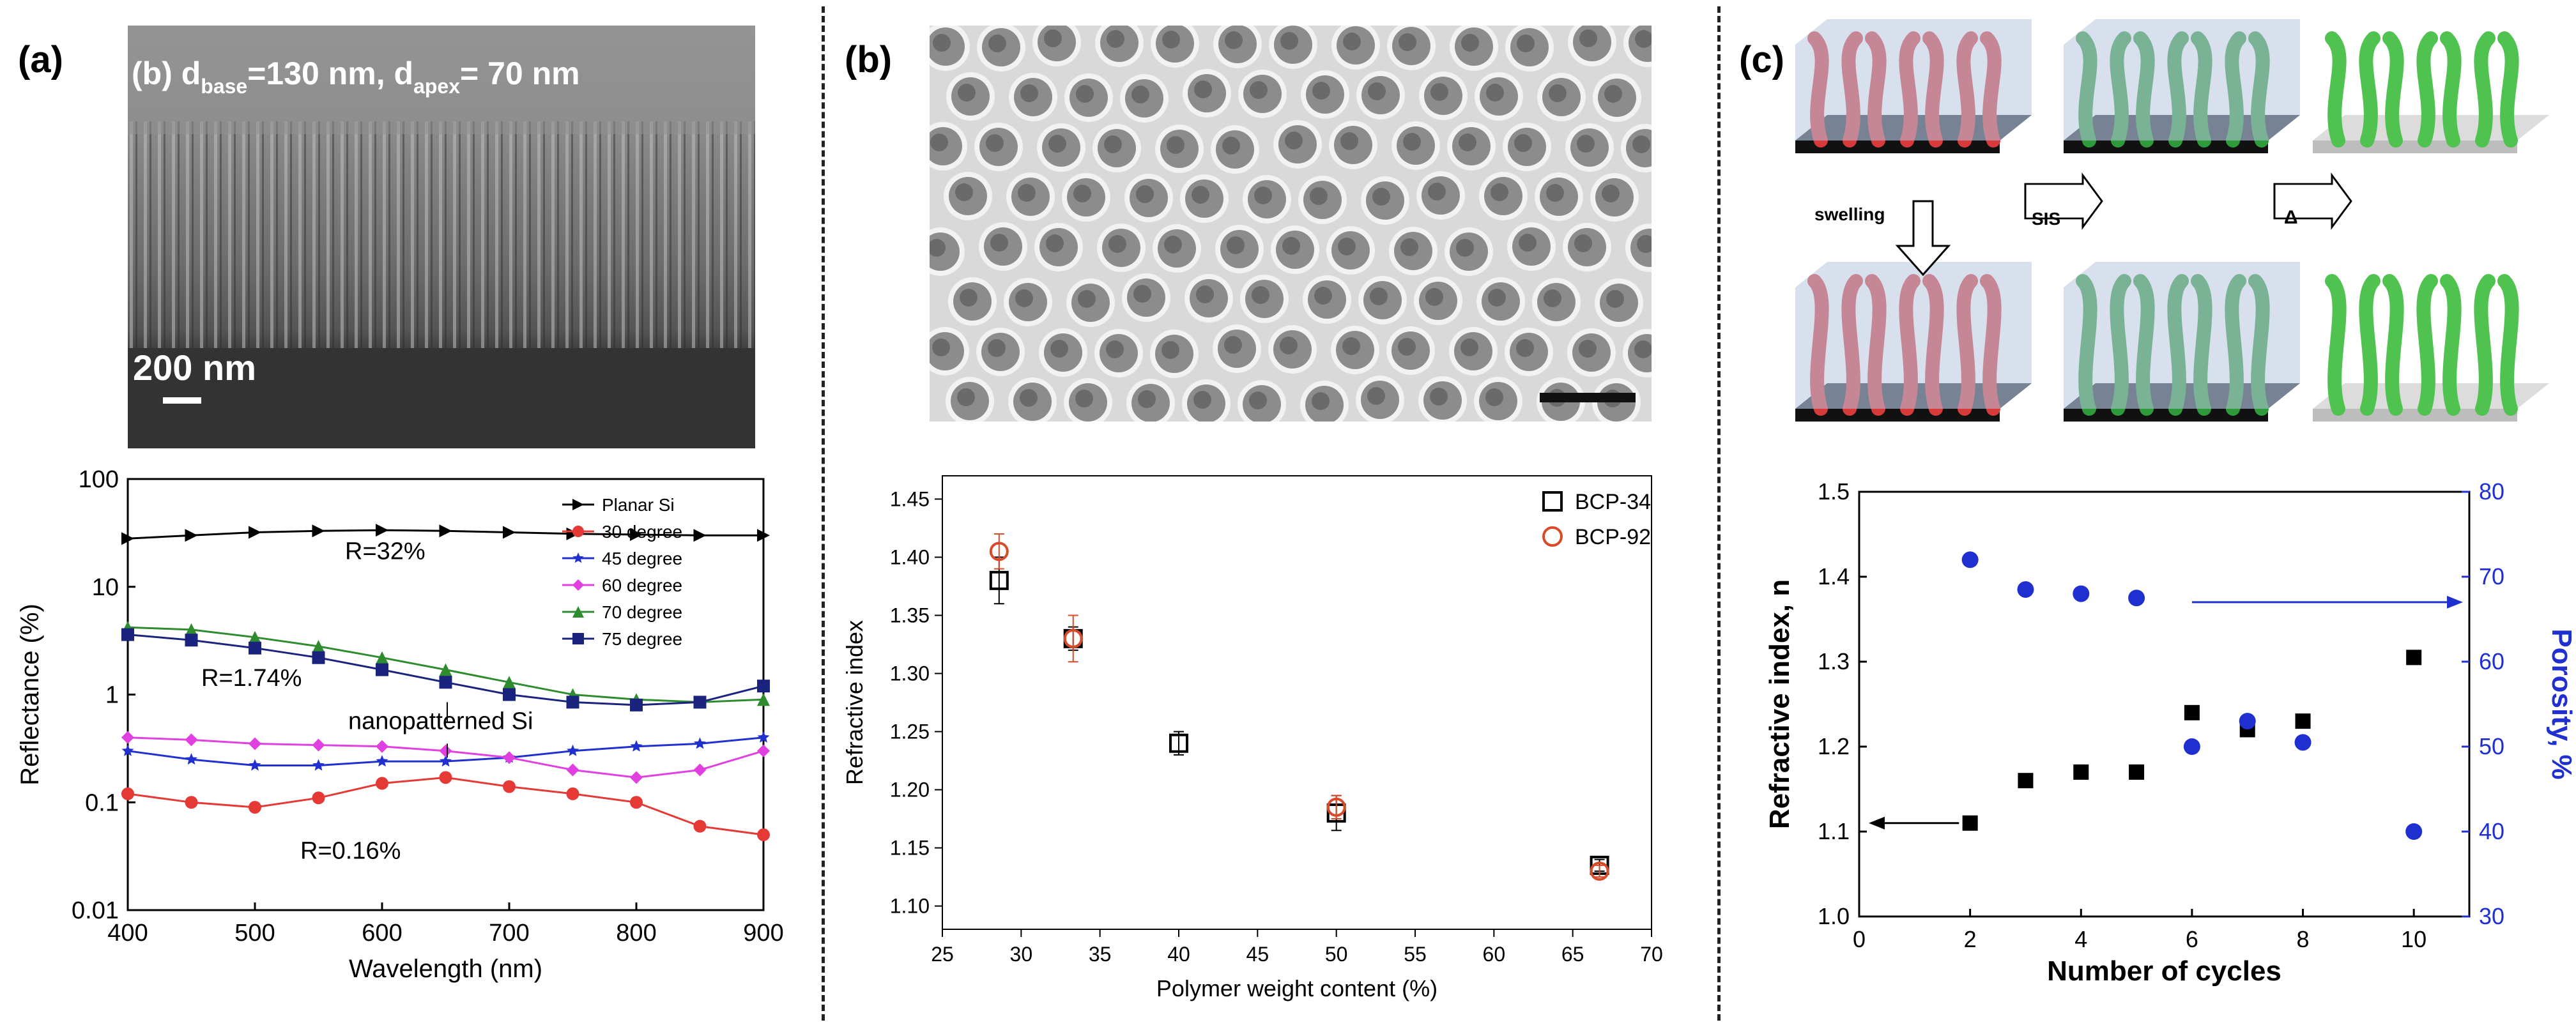  Describe the element at coordinates (441, 237) in the screenshot. I see `sem-image-nanopillars: (b) dbase=130 nm, dapex= 70 nm 200 nm` at that location.